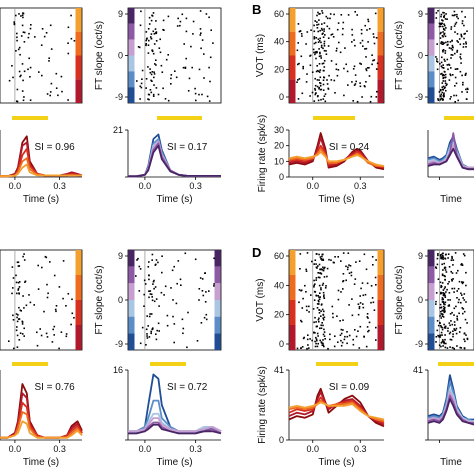  What do you see at coordinates (337, 364) in the screenshot?
I see `stimulus-bar` at bounding box center [337, 364].